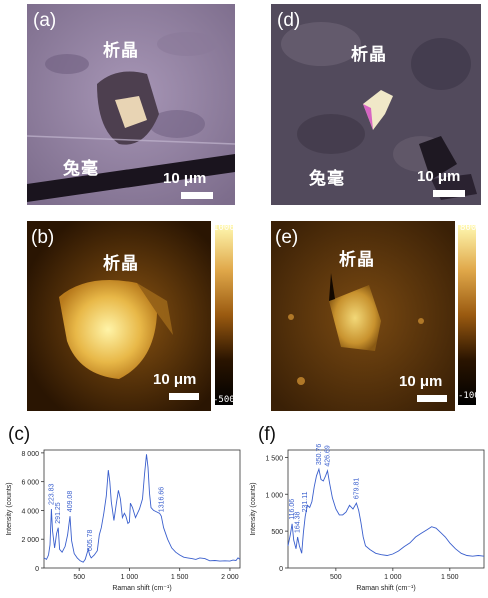 The width and height of the screenshot is (488, 598). Describe the element at coordinates (468, 228) in the screenshot. I see `colorbar-e-max: 800` at that location.